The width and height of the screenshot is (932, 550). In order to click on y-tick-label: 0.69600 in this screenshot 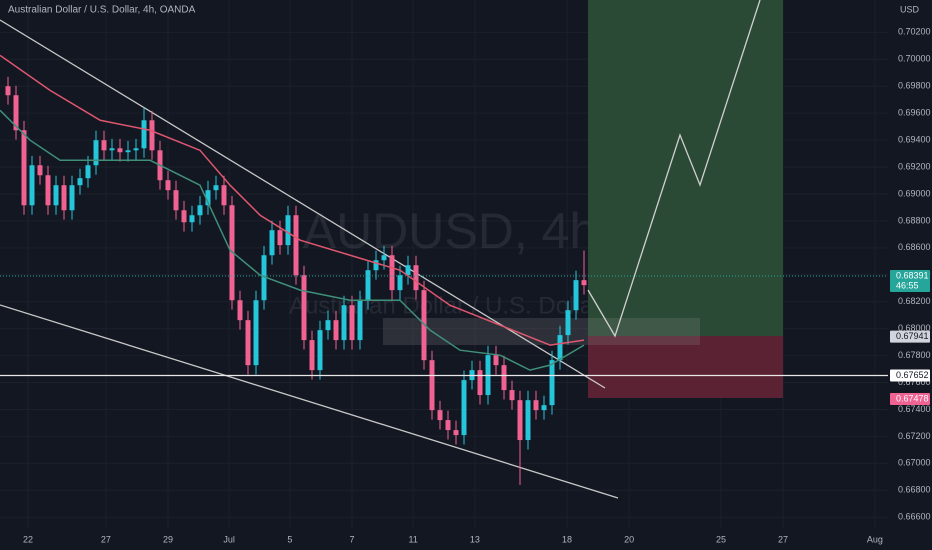, I will do `click(914, 113)`.